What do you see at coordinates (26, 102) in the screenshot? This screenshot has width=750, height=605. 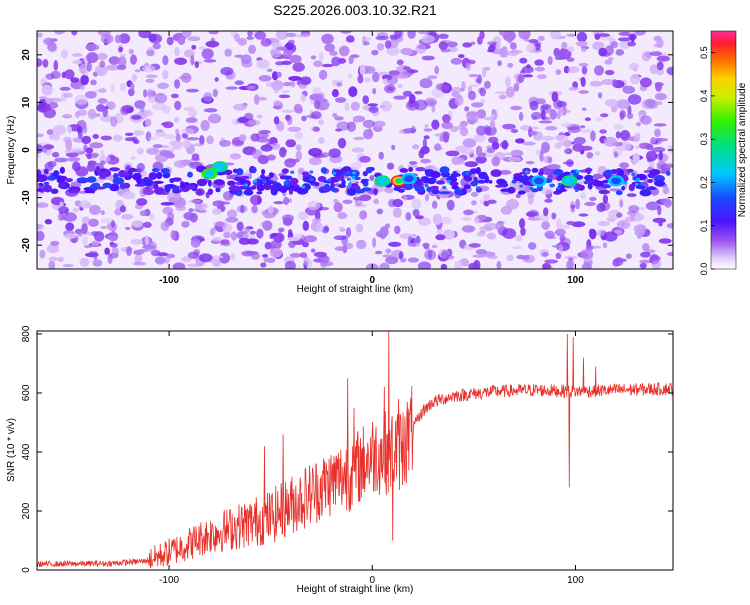 I see `heatmap-y-tick-label: 10` at bounding box center [26, 102].